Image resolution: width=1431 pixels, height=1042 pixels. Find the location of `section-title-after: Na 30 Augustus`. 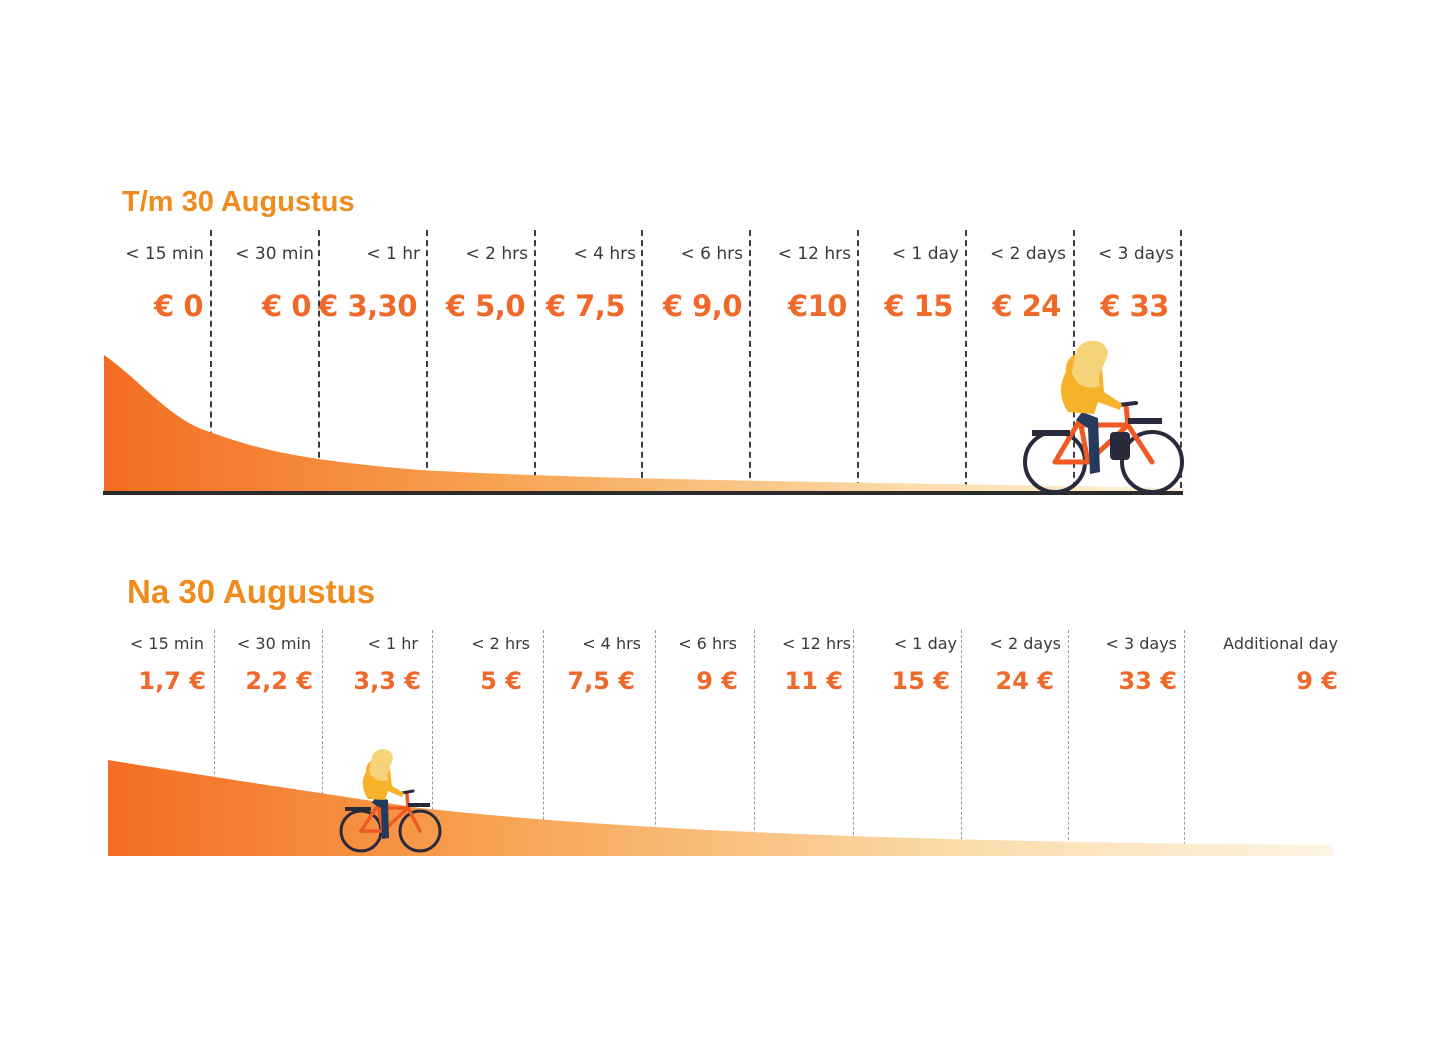

section-title-after: Na 30 Augustus is located at coordinates (251, 591).